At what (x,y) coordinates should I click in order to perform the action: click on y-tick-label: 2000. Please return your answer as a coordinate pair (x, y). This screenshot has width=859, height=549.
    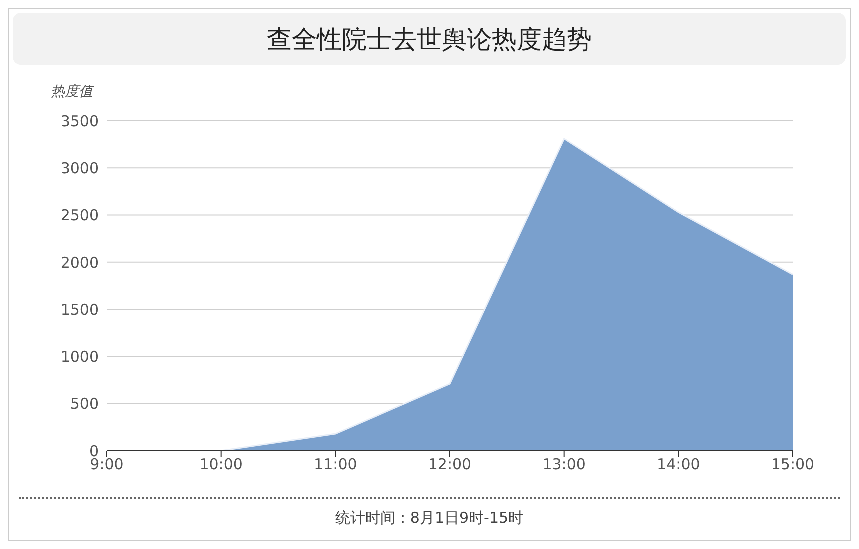
    Looking at the image, I should click on (79, 263).